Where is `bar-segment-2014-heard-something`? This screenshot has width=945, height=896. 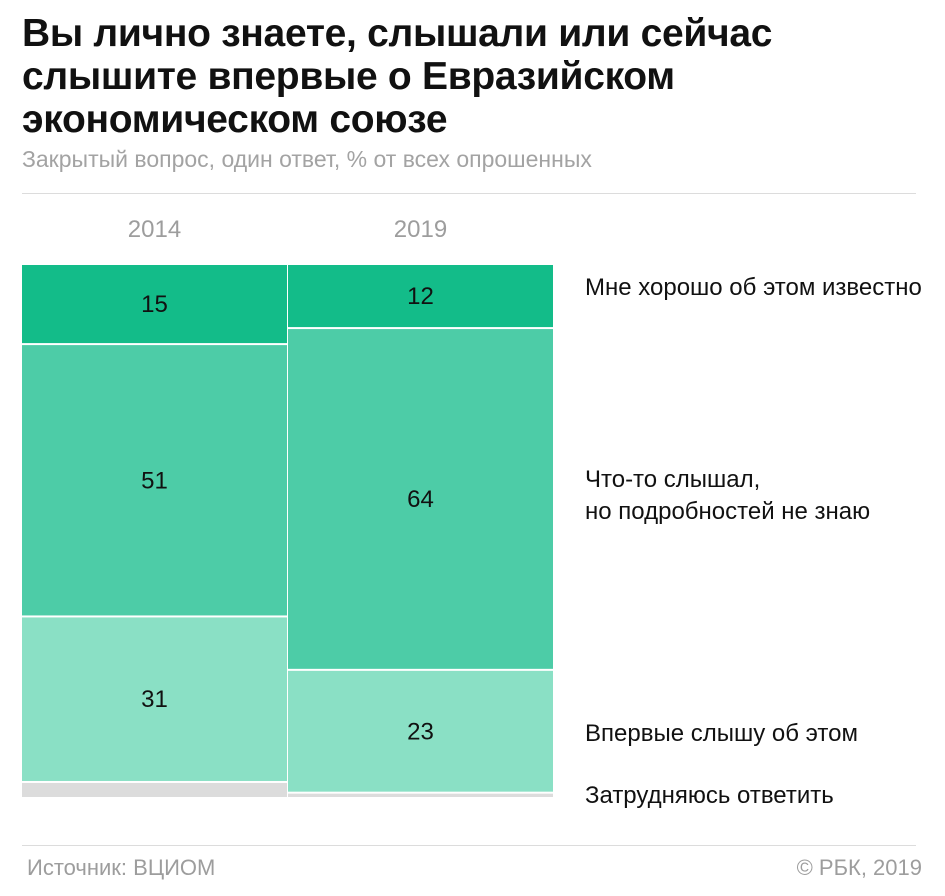 bar-segment-2014-heard-something is located at coordinates (154, 480).